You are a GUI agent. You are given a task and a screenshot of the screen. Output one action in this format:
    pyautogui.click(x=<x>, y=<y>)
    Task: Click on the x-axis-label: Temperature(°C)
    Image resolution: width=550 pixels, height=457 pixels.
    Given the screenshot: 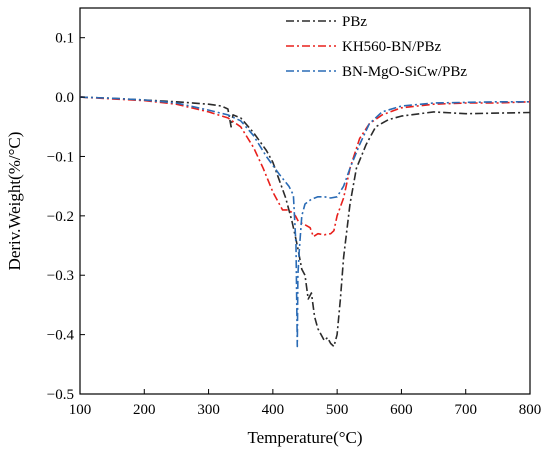 What is the action you would take?
    pyautogui.click(x=304, y=437)
    